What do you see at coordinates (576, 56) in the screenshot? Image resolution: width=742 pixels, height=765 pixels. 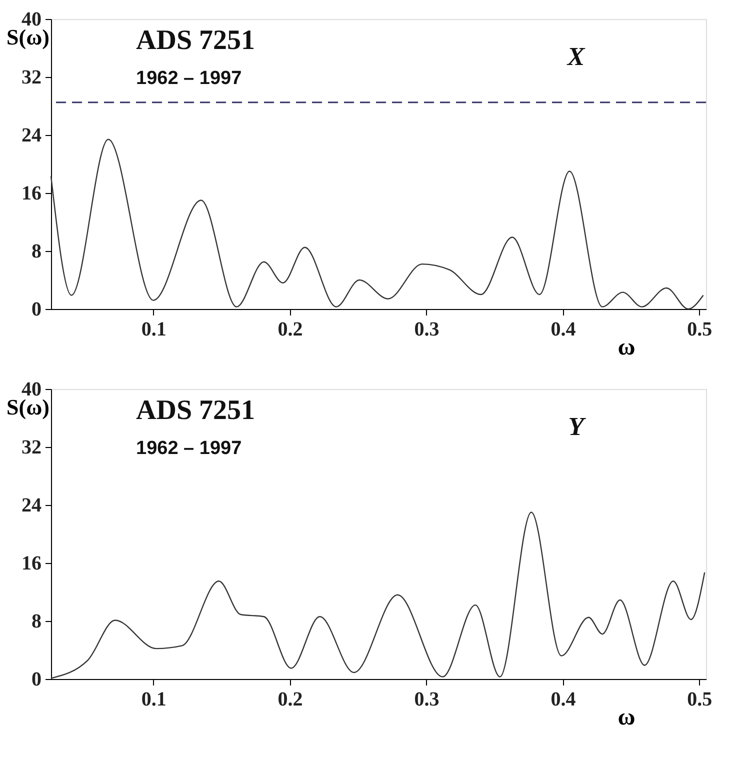 I see `annotation: X` at bounding box center [576, 56].